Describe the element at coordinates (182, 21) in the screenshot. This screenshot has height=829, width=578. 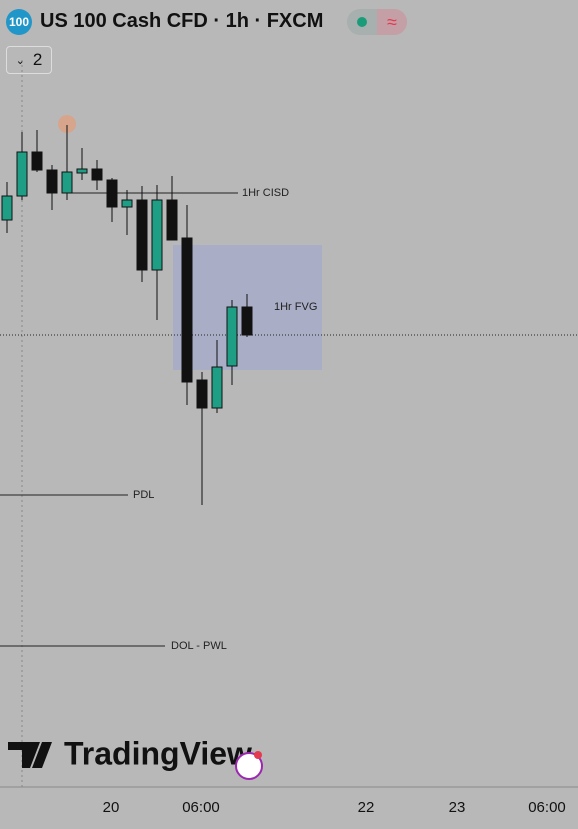
I see `symbol-title: US 100 Cash CFD · 1h · FXCM` at that location.